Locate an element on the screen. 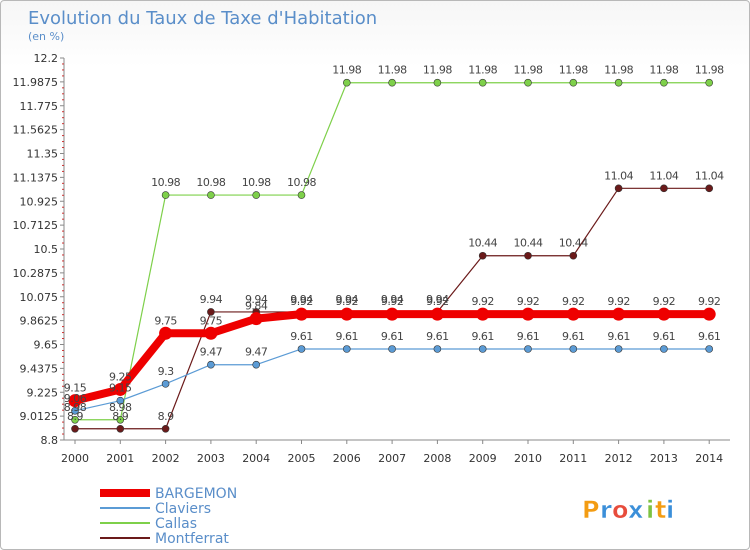 This screenshot has height=550, width=750. y-tick-label: 10.7125 is located at coordinates (36, 225).